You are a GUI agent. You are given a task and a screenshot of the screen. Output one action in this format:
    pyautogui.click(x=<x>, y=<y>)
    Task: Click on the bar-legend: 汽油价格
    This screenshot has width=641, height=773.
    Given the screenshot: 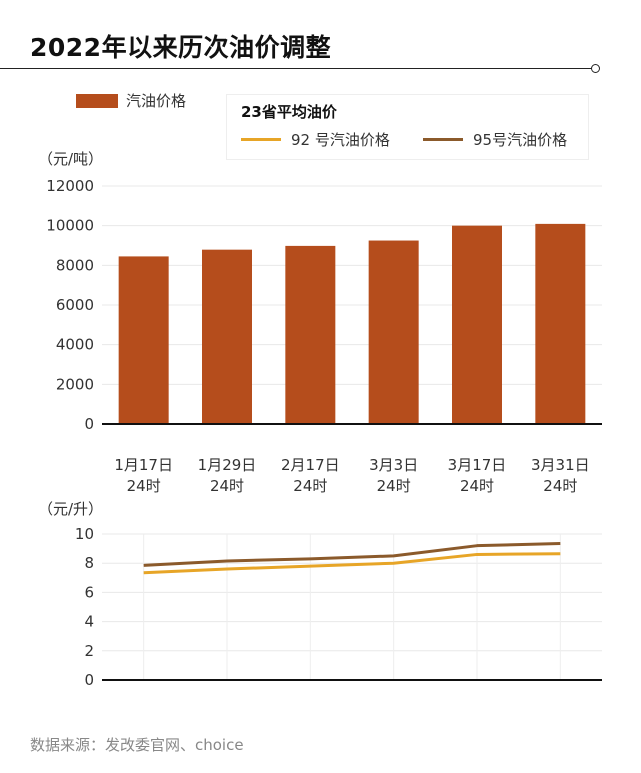 What is the action you would take?
    pyautogui.click(x=131, y=100)
    